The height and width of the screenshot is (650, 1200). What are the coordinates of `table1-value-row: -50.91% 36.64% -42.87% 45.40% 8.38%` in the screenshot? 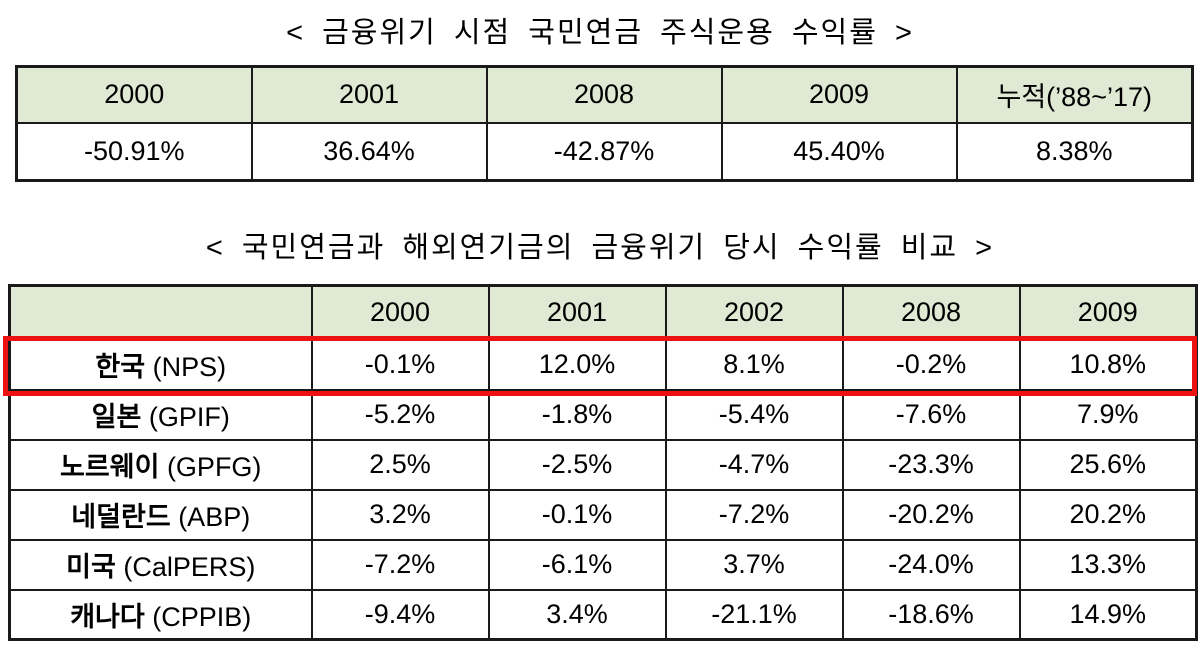 It's located at (604, 151).